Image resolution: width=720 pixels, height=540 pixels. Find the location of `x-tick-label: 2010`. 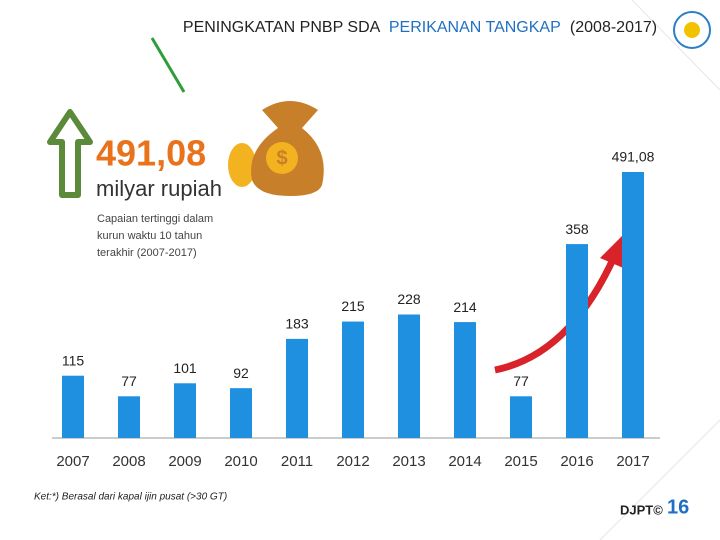

x-tick-label: 2010 is located at coordinates (240, 461).